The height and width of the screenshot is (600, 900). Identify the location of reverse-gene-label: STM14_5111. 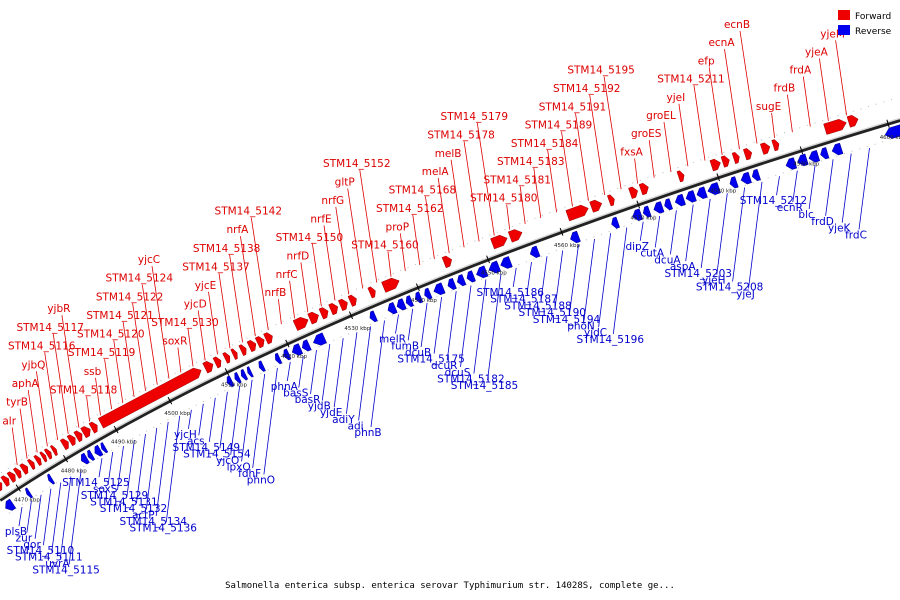
(48, 558).